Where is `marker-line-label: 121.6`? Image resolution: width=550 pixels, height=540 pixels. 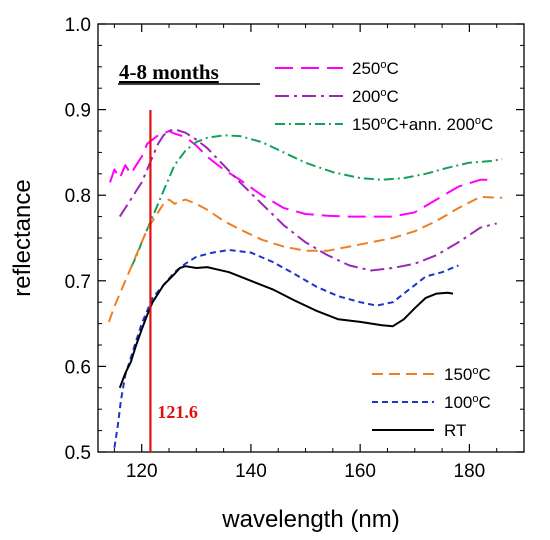
marker-line-label: 121.6 is located at coordinates (177, 412).